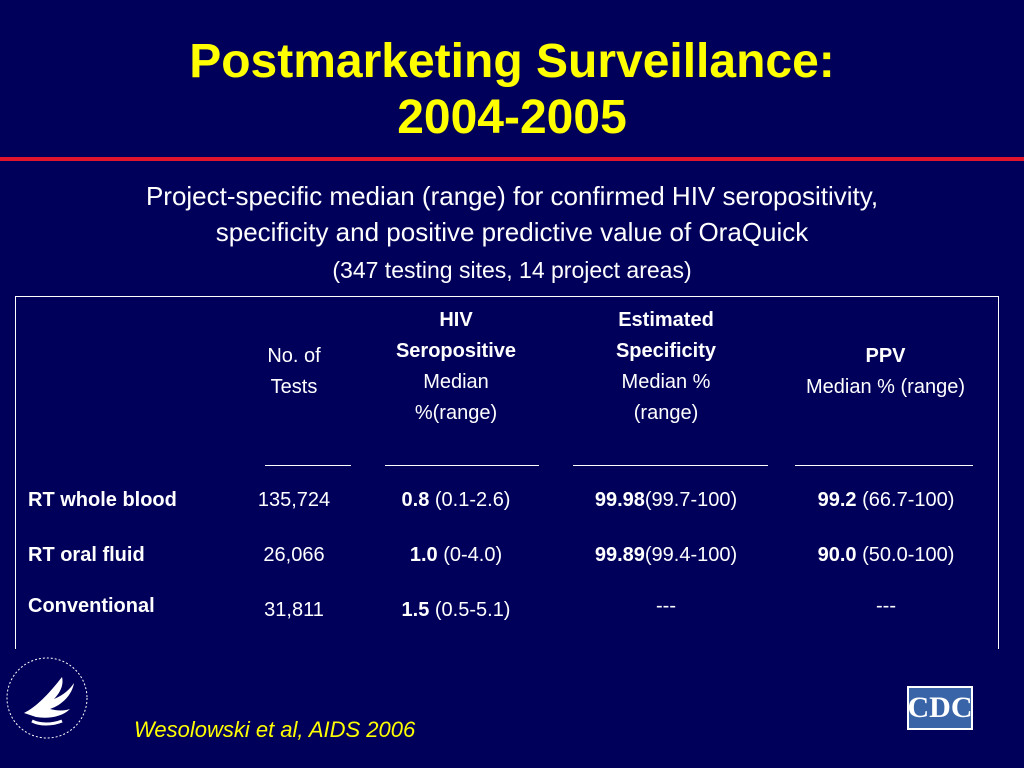  I want to click on row-label: Conventional, so click(91, 606).